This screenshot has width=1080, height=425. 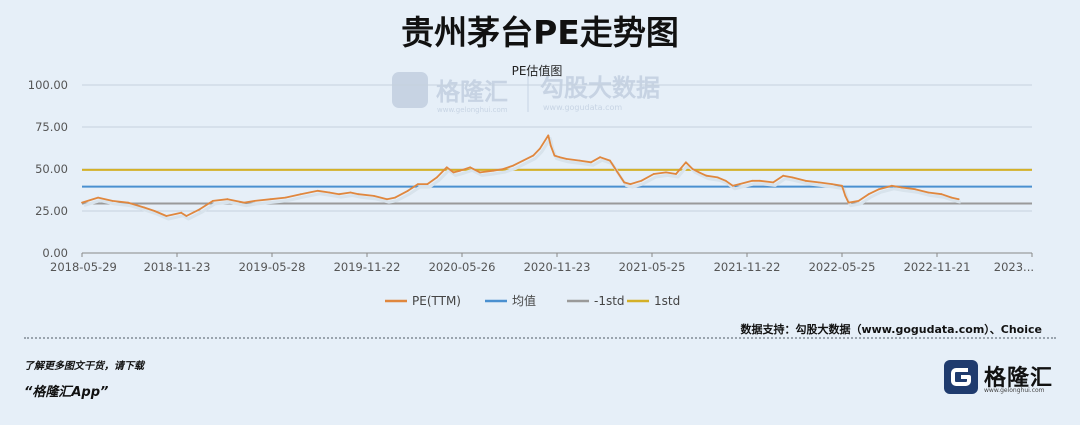 What do you see at coordinates (272, 267) in the screenshot?
I see `x-tick-label: 2019-05-28` at bounding box center [272, 267].